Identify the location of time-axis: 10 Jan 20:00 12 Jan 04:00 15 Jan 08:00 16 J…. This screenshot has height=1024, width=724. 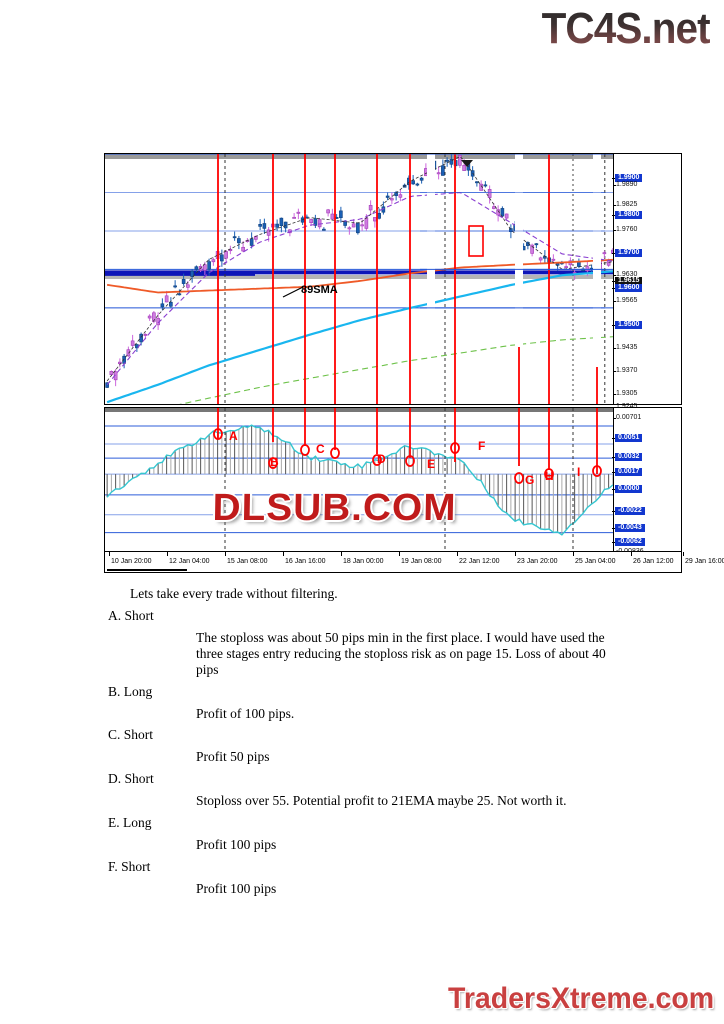
(414, 562).